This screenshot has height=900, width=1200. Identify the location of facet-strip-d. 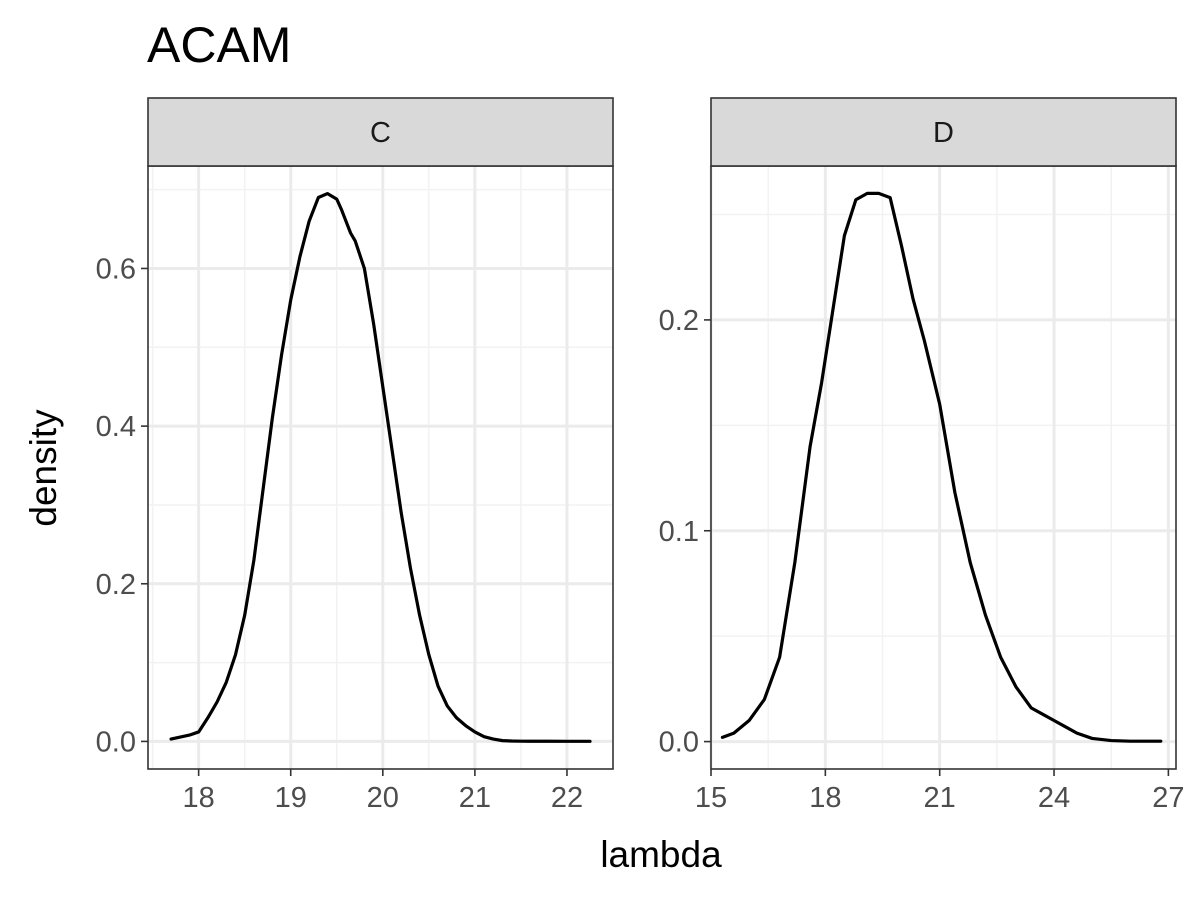
(943, 132).